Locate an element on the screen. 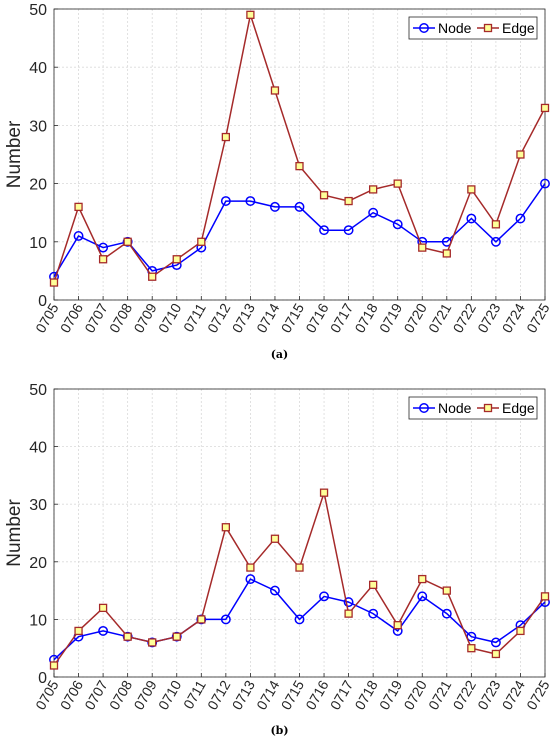 The width and height of the screenshot is (550, 749). x-tick-label: 0717 is located at coordinates (342, 317).